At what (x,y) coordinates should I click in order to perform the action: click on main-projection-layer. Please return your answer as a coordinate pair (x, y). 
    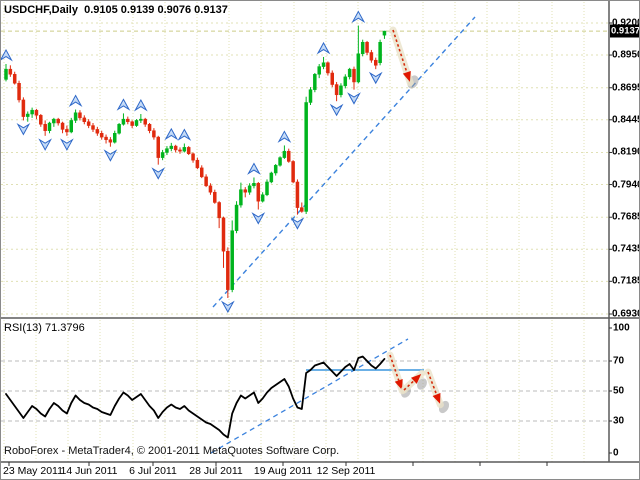
    Looking at the image, I should click on (404, 57).